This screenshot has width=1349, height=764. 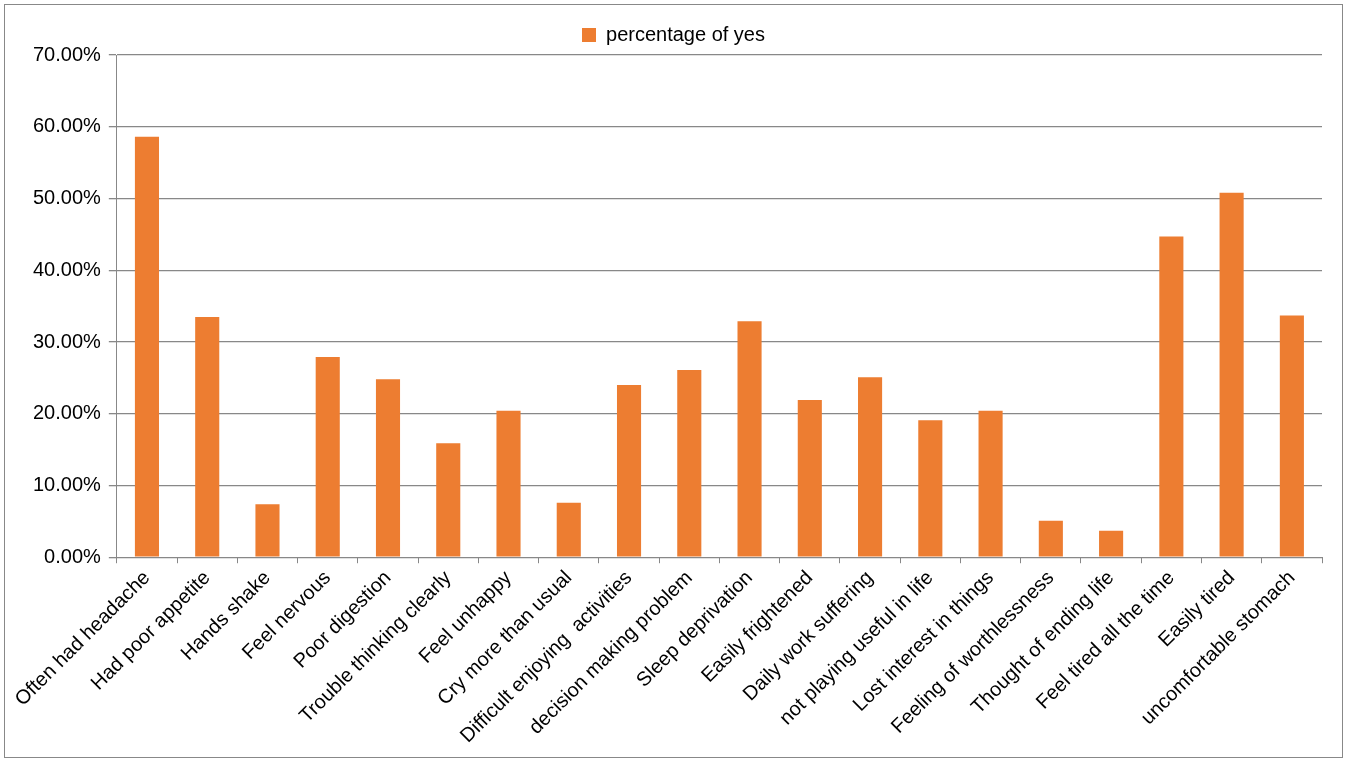 I want to click on y-tick-label: 20.00%, so click(x=67, y=412).